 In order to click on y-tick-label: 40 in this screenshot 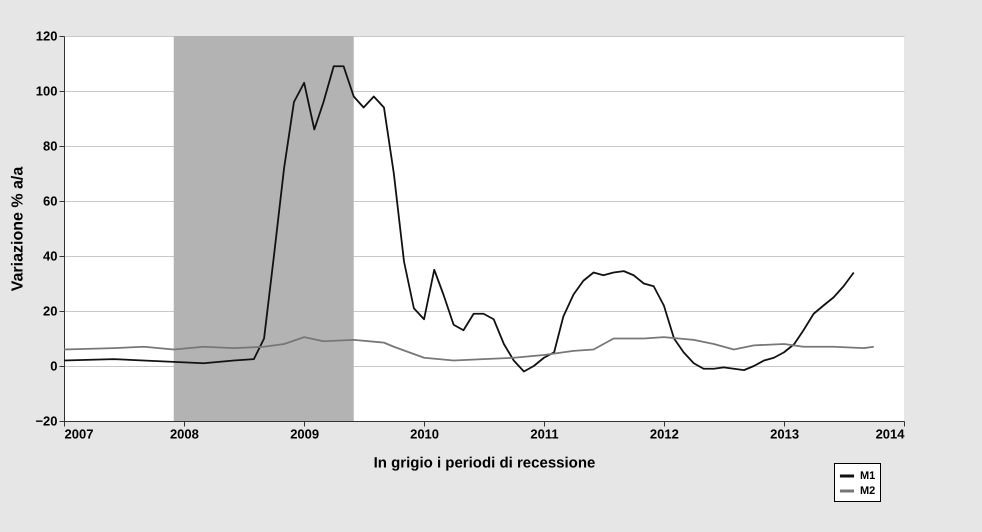, I will do `click(50, 256)`.